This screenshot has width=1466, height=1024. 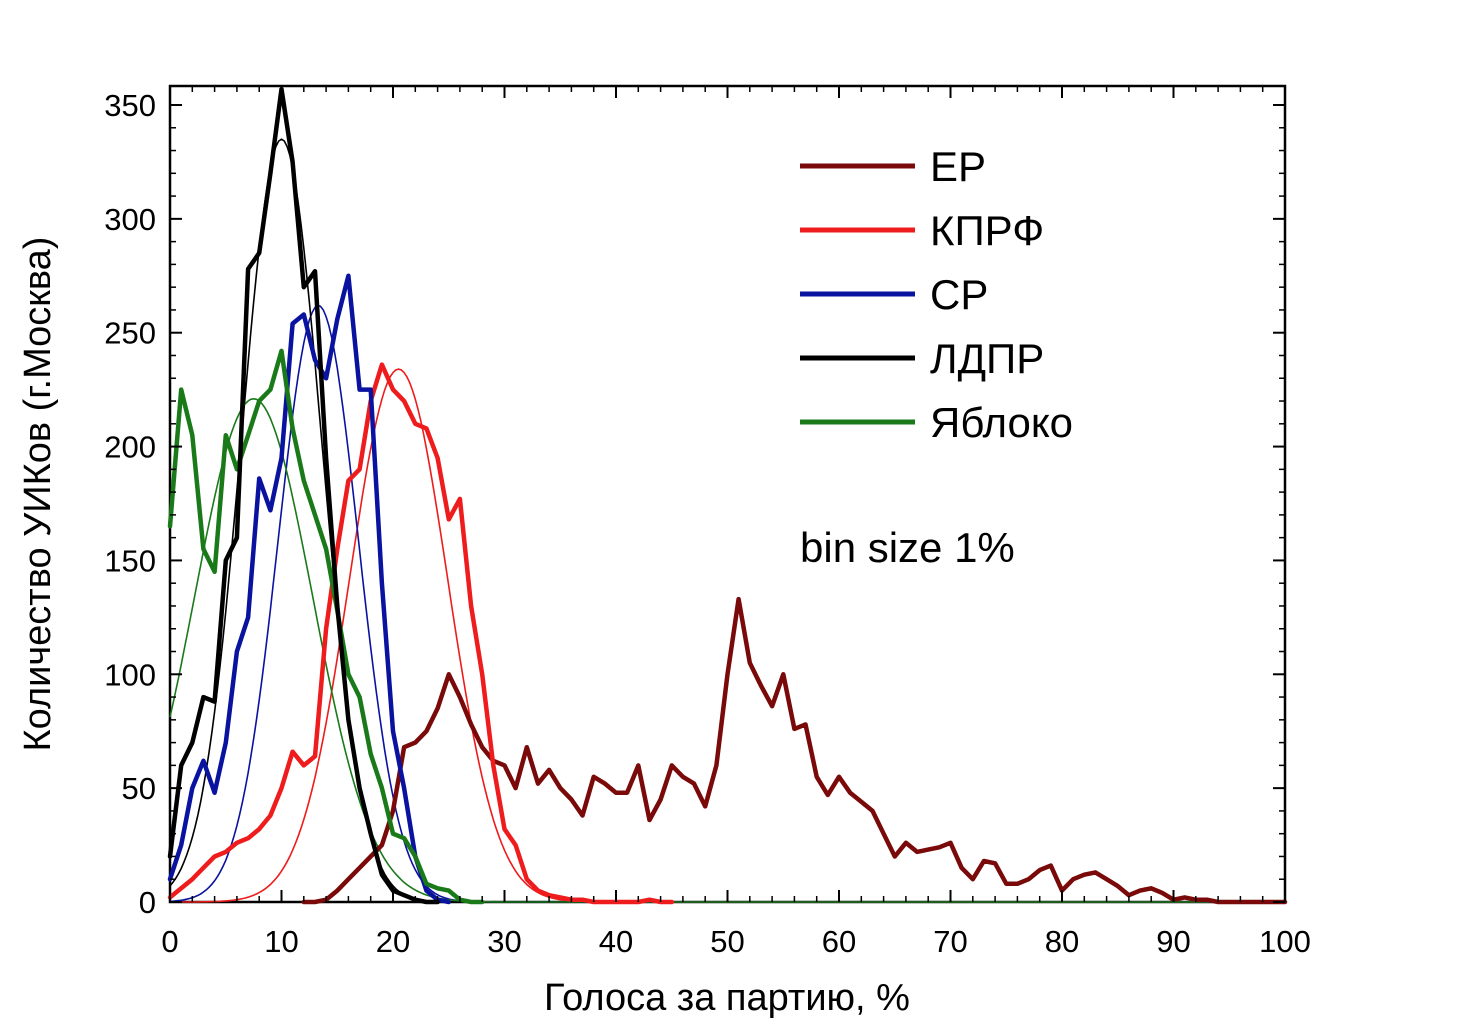 I want to click on legend-label-яблоко: Яблоко, so click(x=1001, y=422).